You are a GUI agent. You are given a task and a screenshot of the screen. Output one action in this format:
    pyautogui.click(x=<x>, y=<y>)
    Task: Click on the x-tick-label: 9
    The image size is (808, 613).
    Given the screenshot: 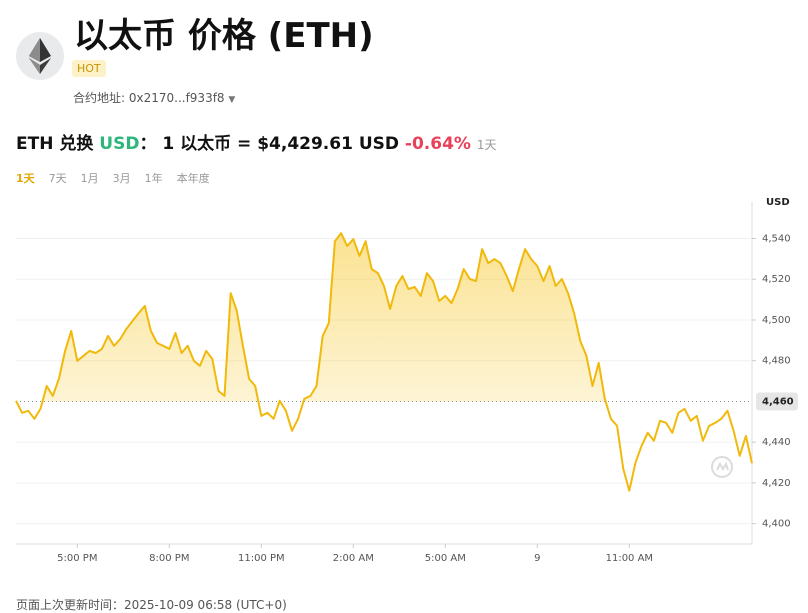 What is the action you would take?
    pyautogui.click(x=537, y=558)
    